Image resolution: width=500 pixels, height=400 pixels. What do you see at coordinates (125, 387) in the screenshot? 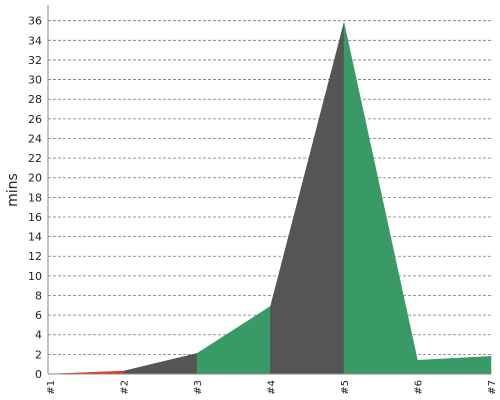
I see `x-tick-label: #2` at bounding box center [125, 387].